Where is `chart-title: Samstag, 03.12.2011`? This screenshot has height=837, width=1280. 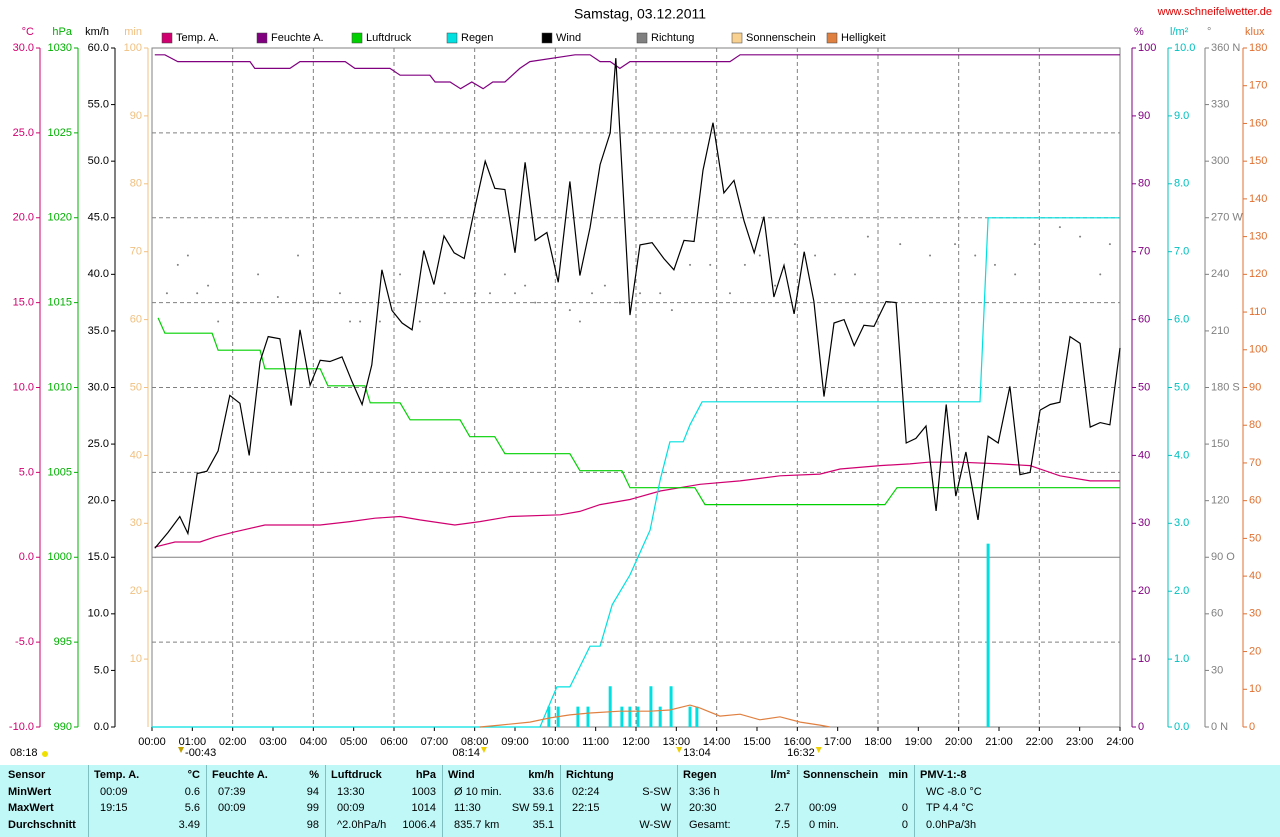
chart-title: Samstag, 03.12.2011 is located at coordinates (640, 14).